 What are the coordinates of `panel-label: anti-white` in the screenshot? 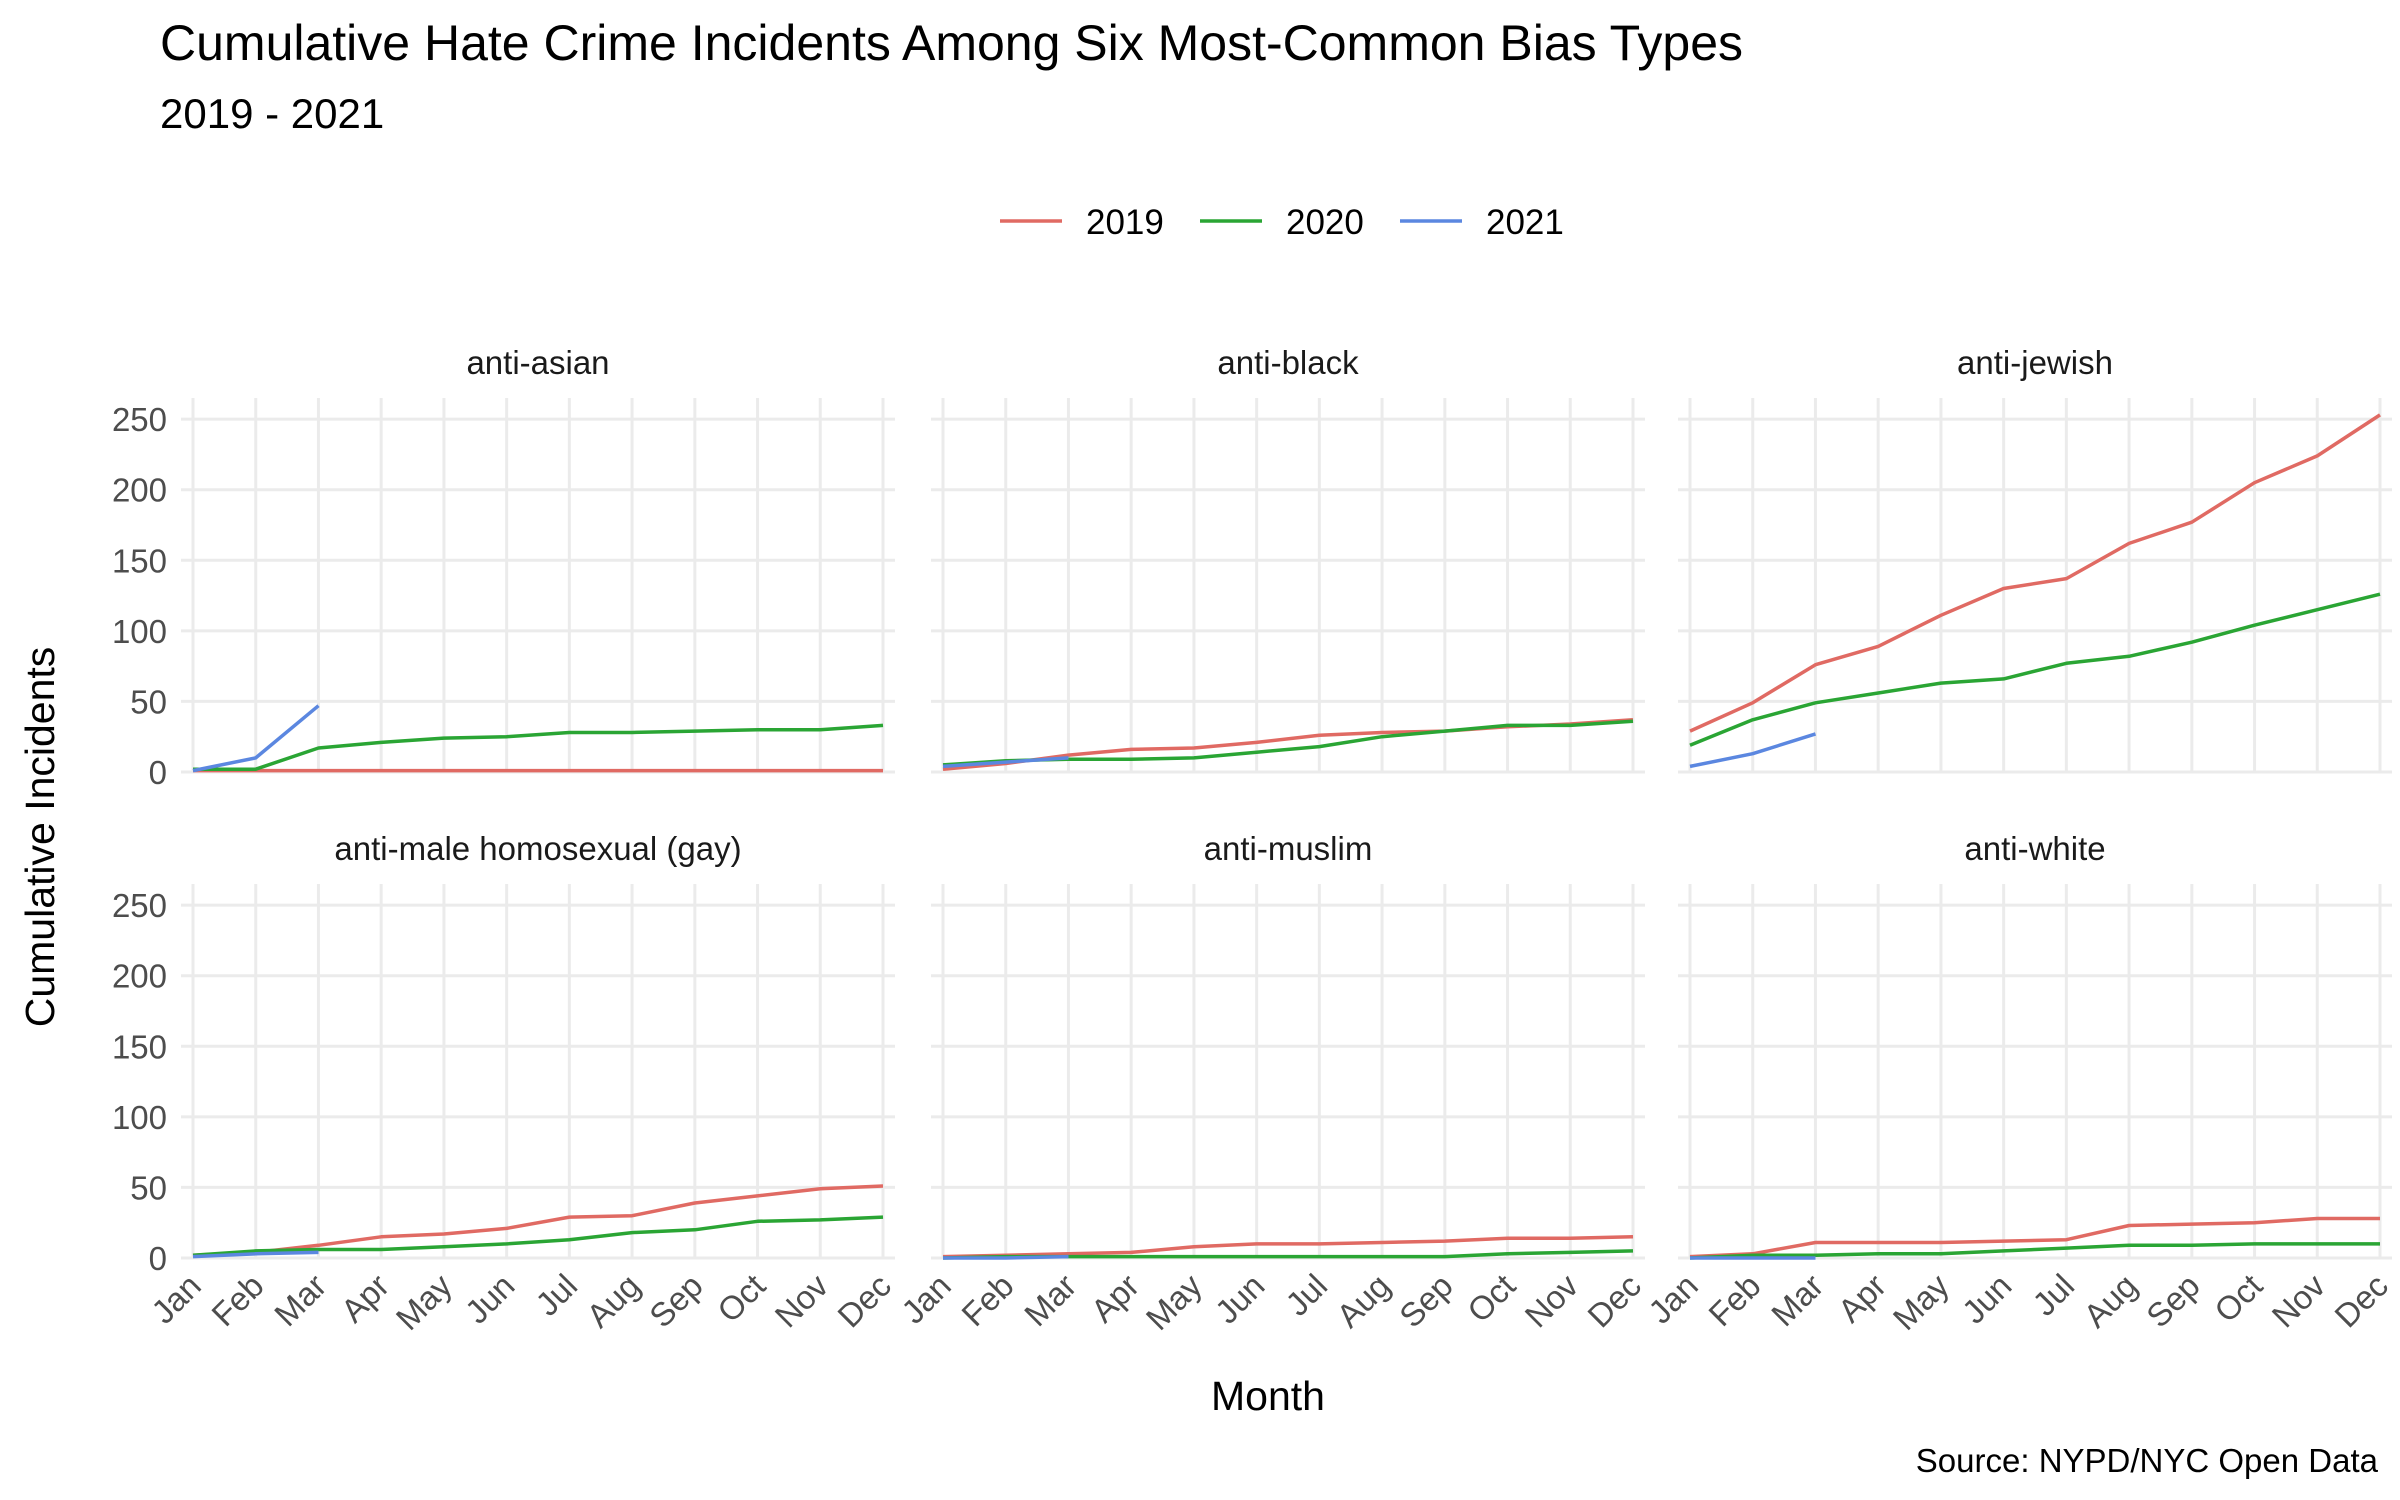 It's located at (2034, 848).